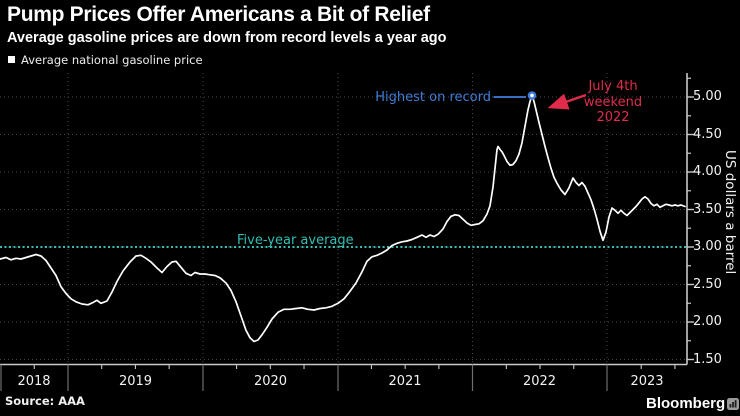 The image size is (740, 416). Describe the element at coordinates (433, 97) in the screenshot. I see `annotation-highest-on-record: Highest on record` at that location.